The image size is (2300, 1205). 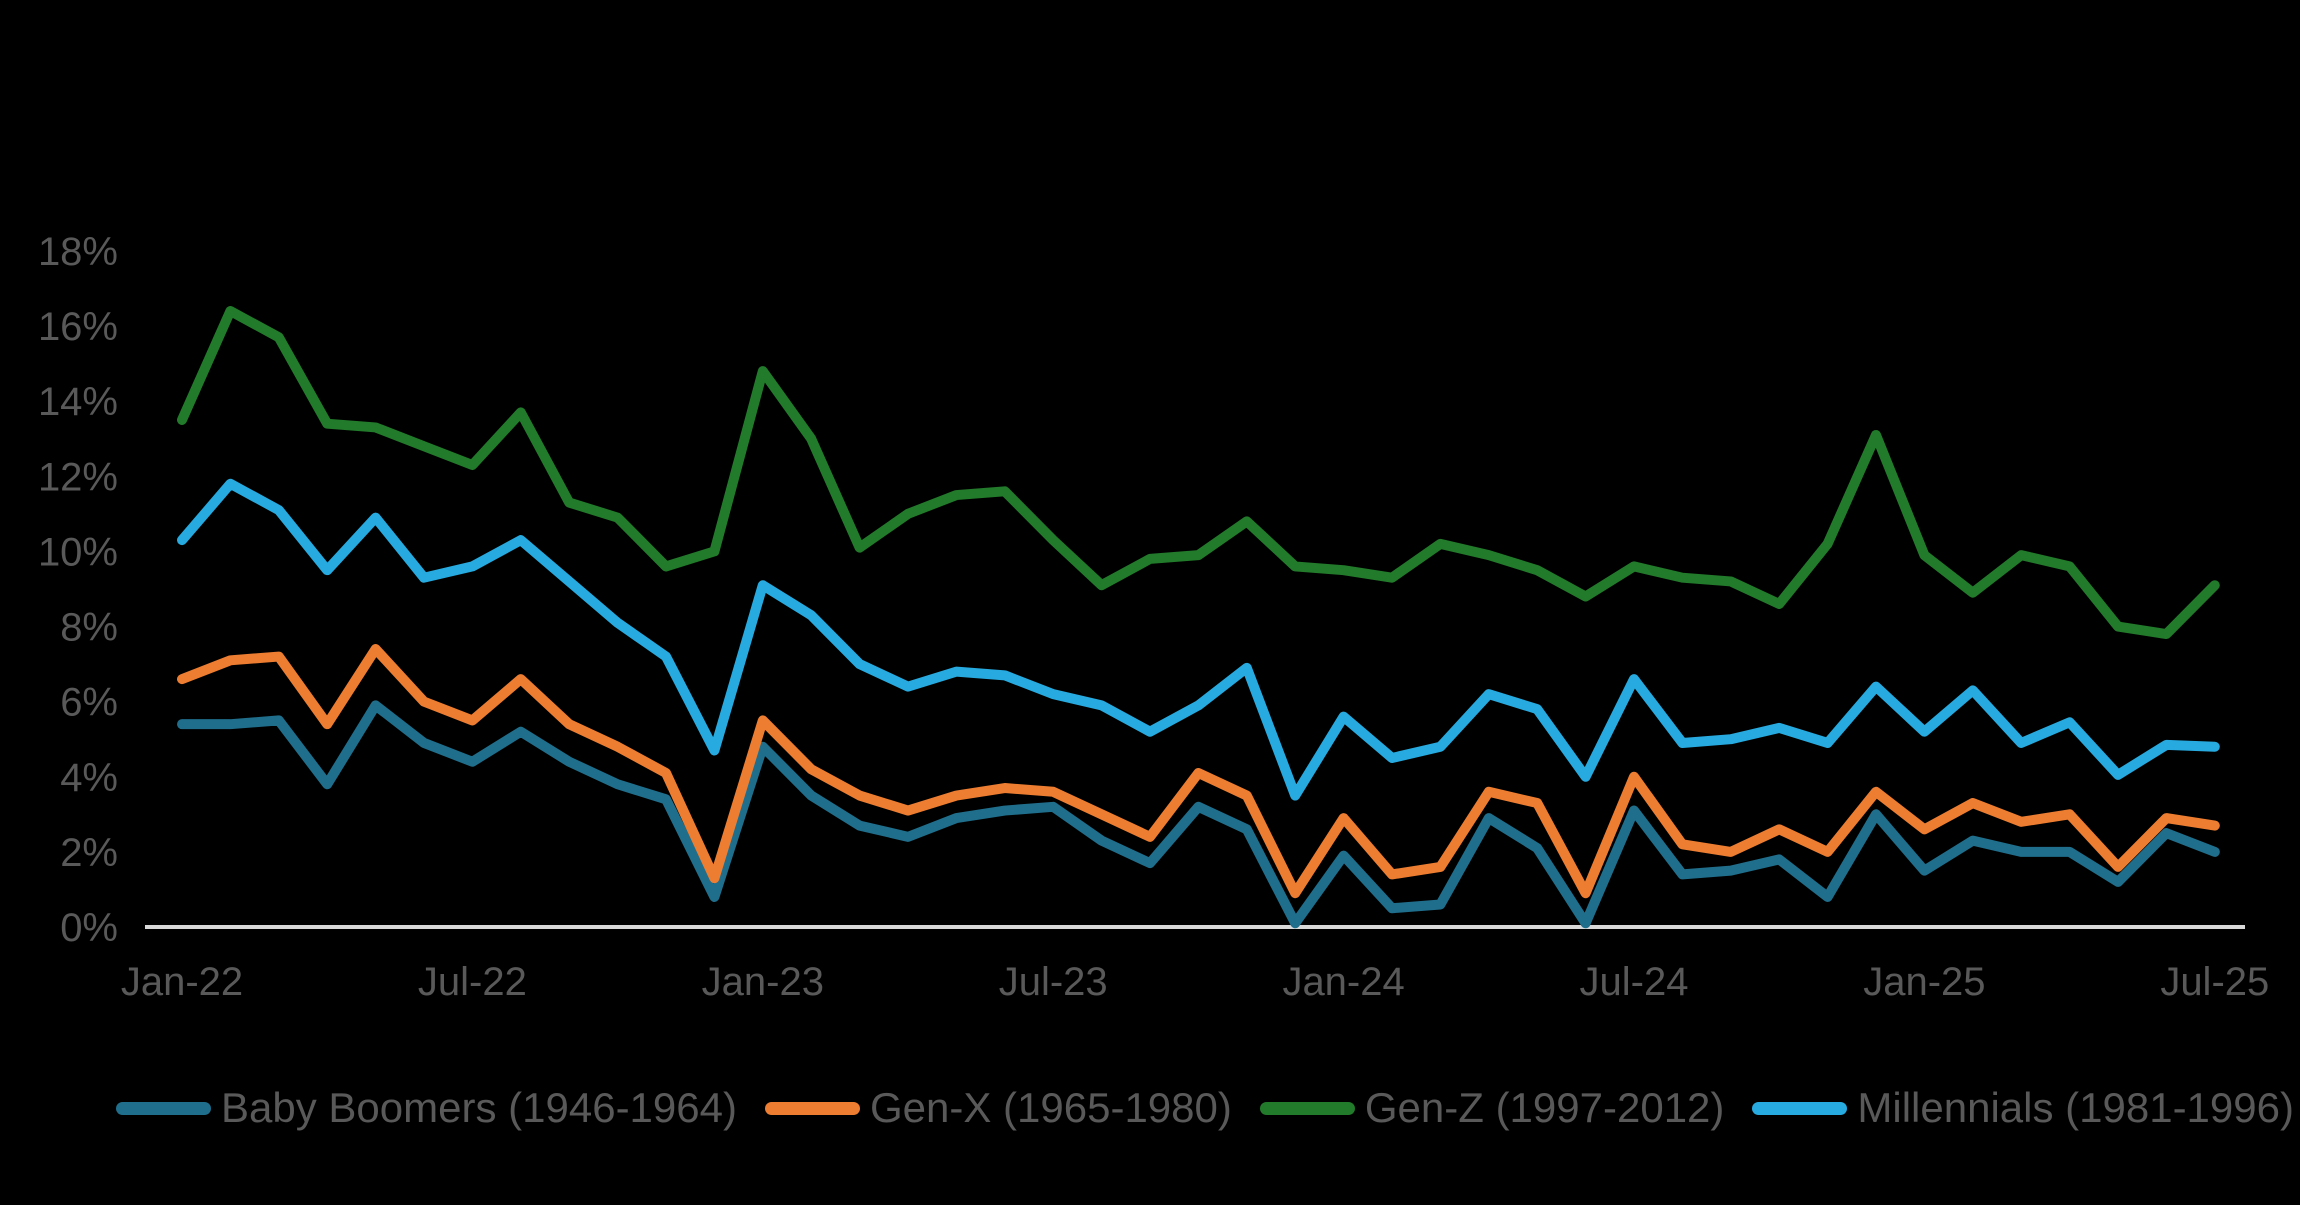 What do you see at coordinates (1924, 982) in the screenshot?
I see `x-axis-tick-label: Jan-25` at bounding box center [1924, 982].